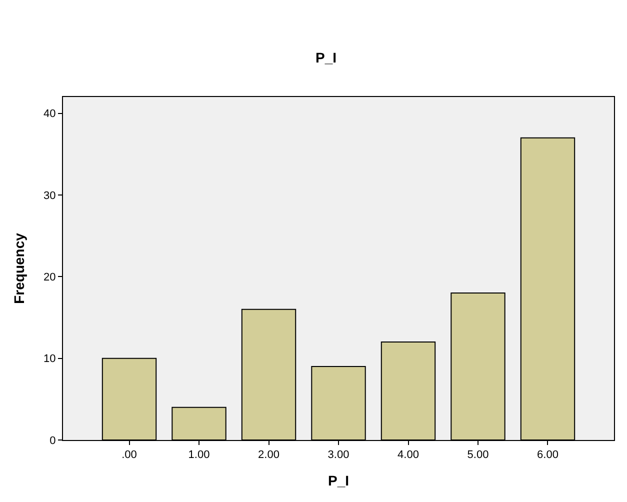 The image size is (627, 502). Describe the element at coordinates (53, 440) in the screenshot. I see `y-tick-label: 0` at that location.